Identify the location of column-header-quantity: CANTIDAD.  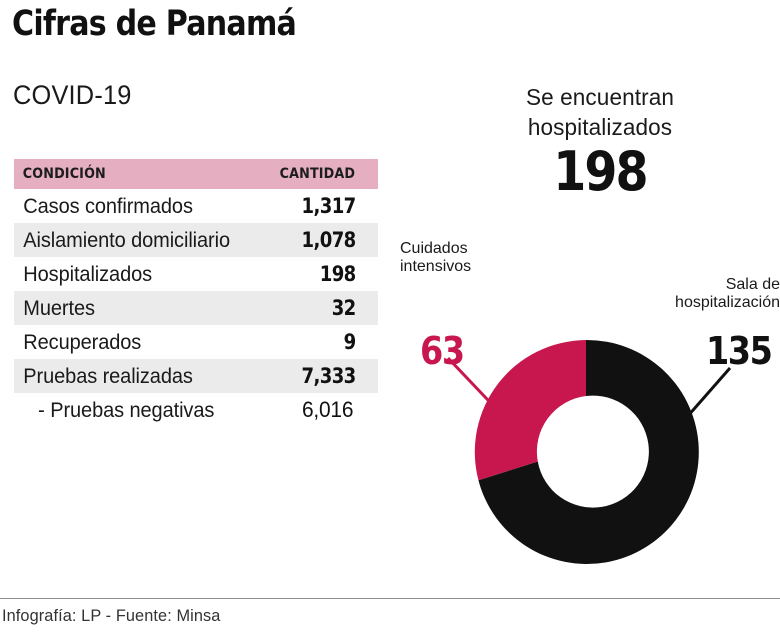
(317, 174).